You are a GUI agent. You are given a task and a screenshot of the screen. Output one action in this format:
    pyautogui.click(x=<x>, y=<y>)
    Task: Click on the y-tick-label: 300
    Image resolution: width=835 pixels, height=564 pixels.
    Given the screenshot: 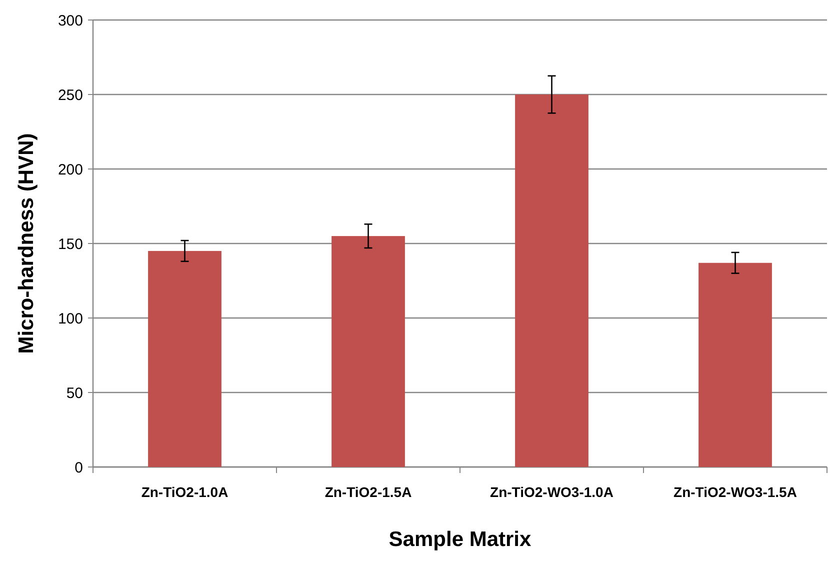 What is the action you would take?
    pyautogui.click(x=70, y=21)
    